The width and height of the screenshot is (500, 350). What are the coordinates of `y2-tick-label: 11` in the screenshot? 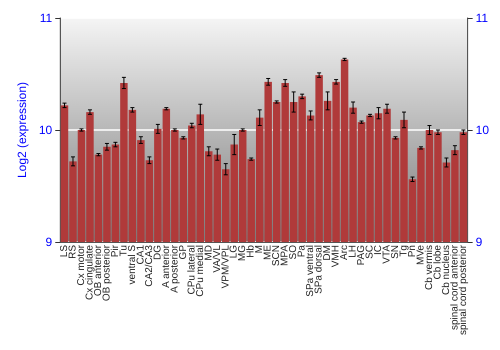 It's located at (482, 18).